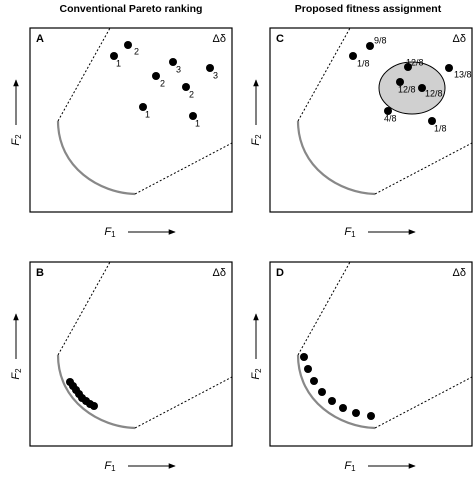 The width and height of the screenshot is (474, 479). What do you see at coordinates (40, 39) in the screenshot?
I see `panel-letter: A` at bounding box center [40, 39].